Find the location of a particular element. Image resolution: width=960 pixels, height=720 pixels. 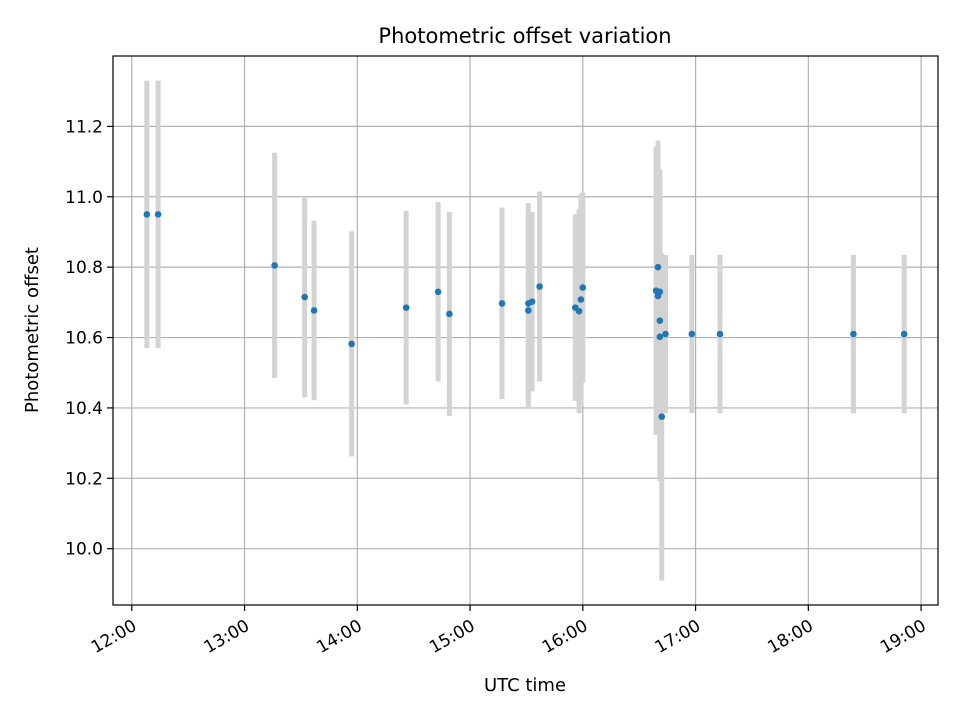

y-tick-label: 11.2 is located at coordinates (84, 127).